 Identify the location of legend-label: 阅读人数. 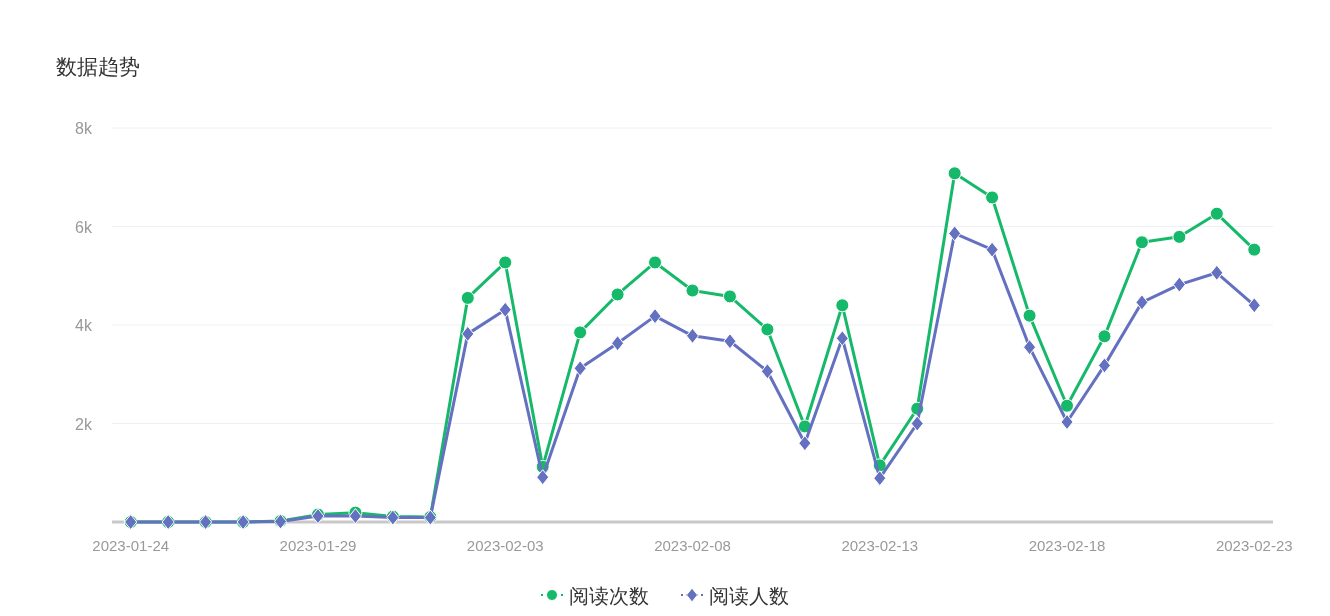
(749, 595).